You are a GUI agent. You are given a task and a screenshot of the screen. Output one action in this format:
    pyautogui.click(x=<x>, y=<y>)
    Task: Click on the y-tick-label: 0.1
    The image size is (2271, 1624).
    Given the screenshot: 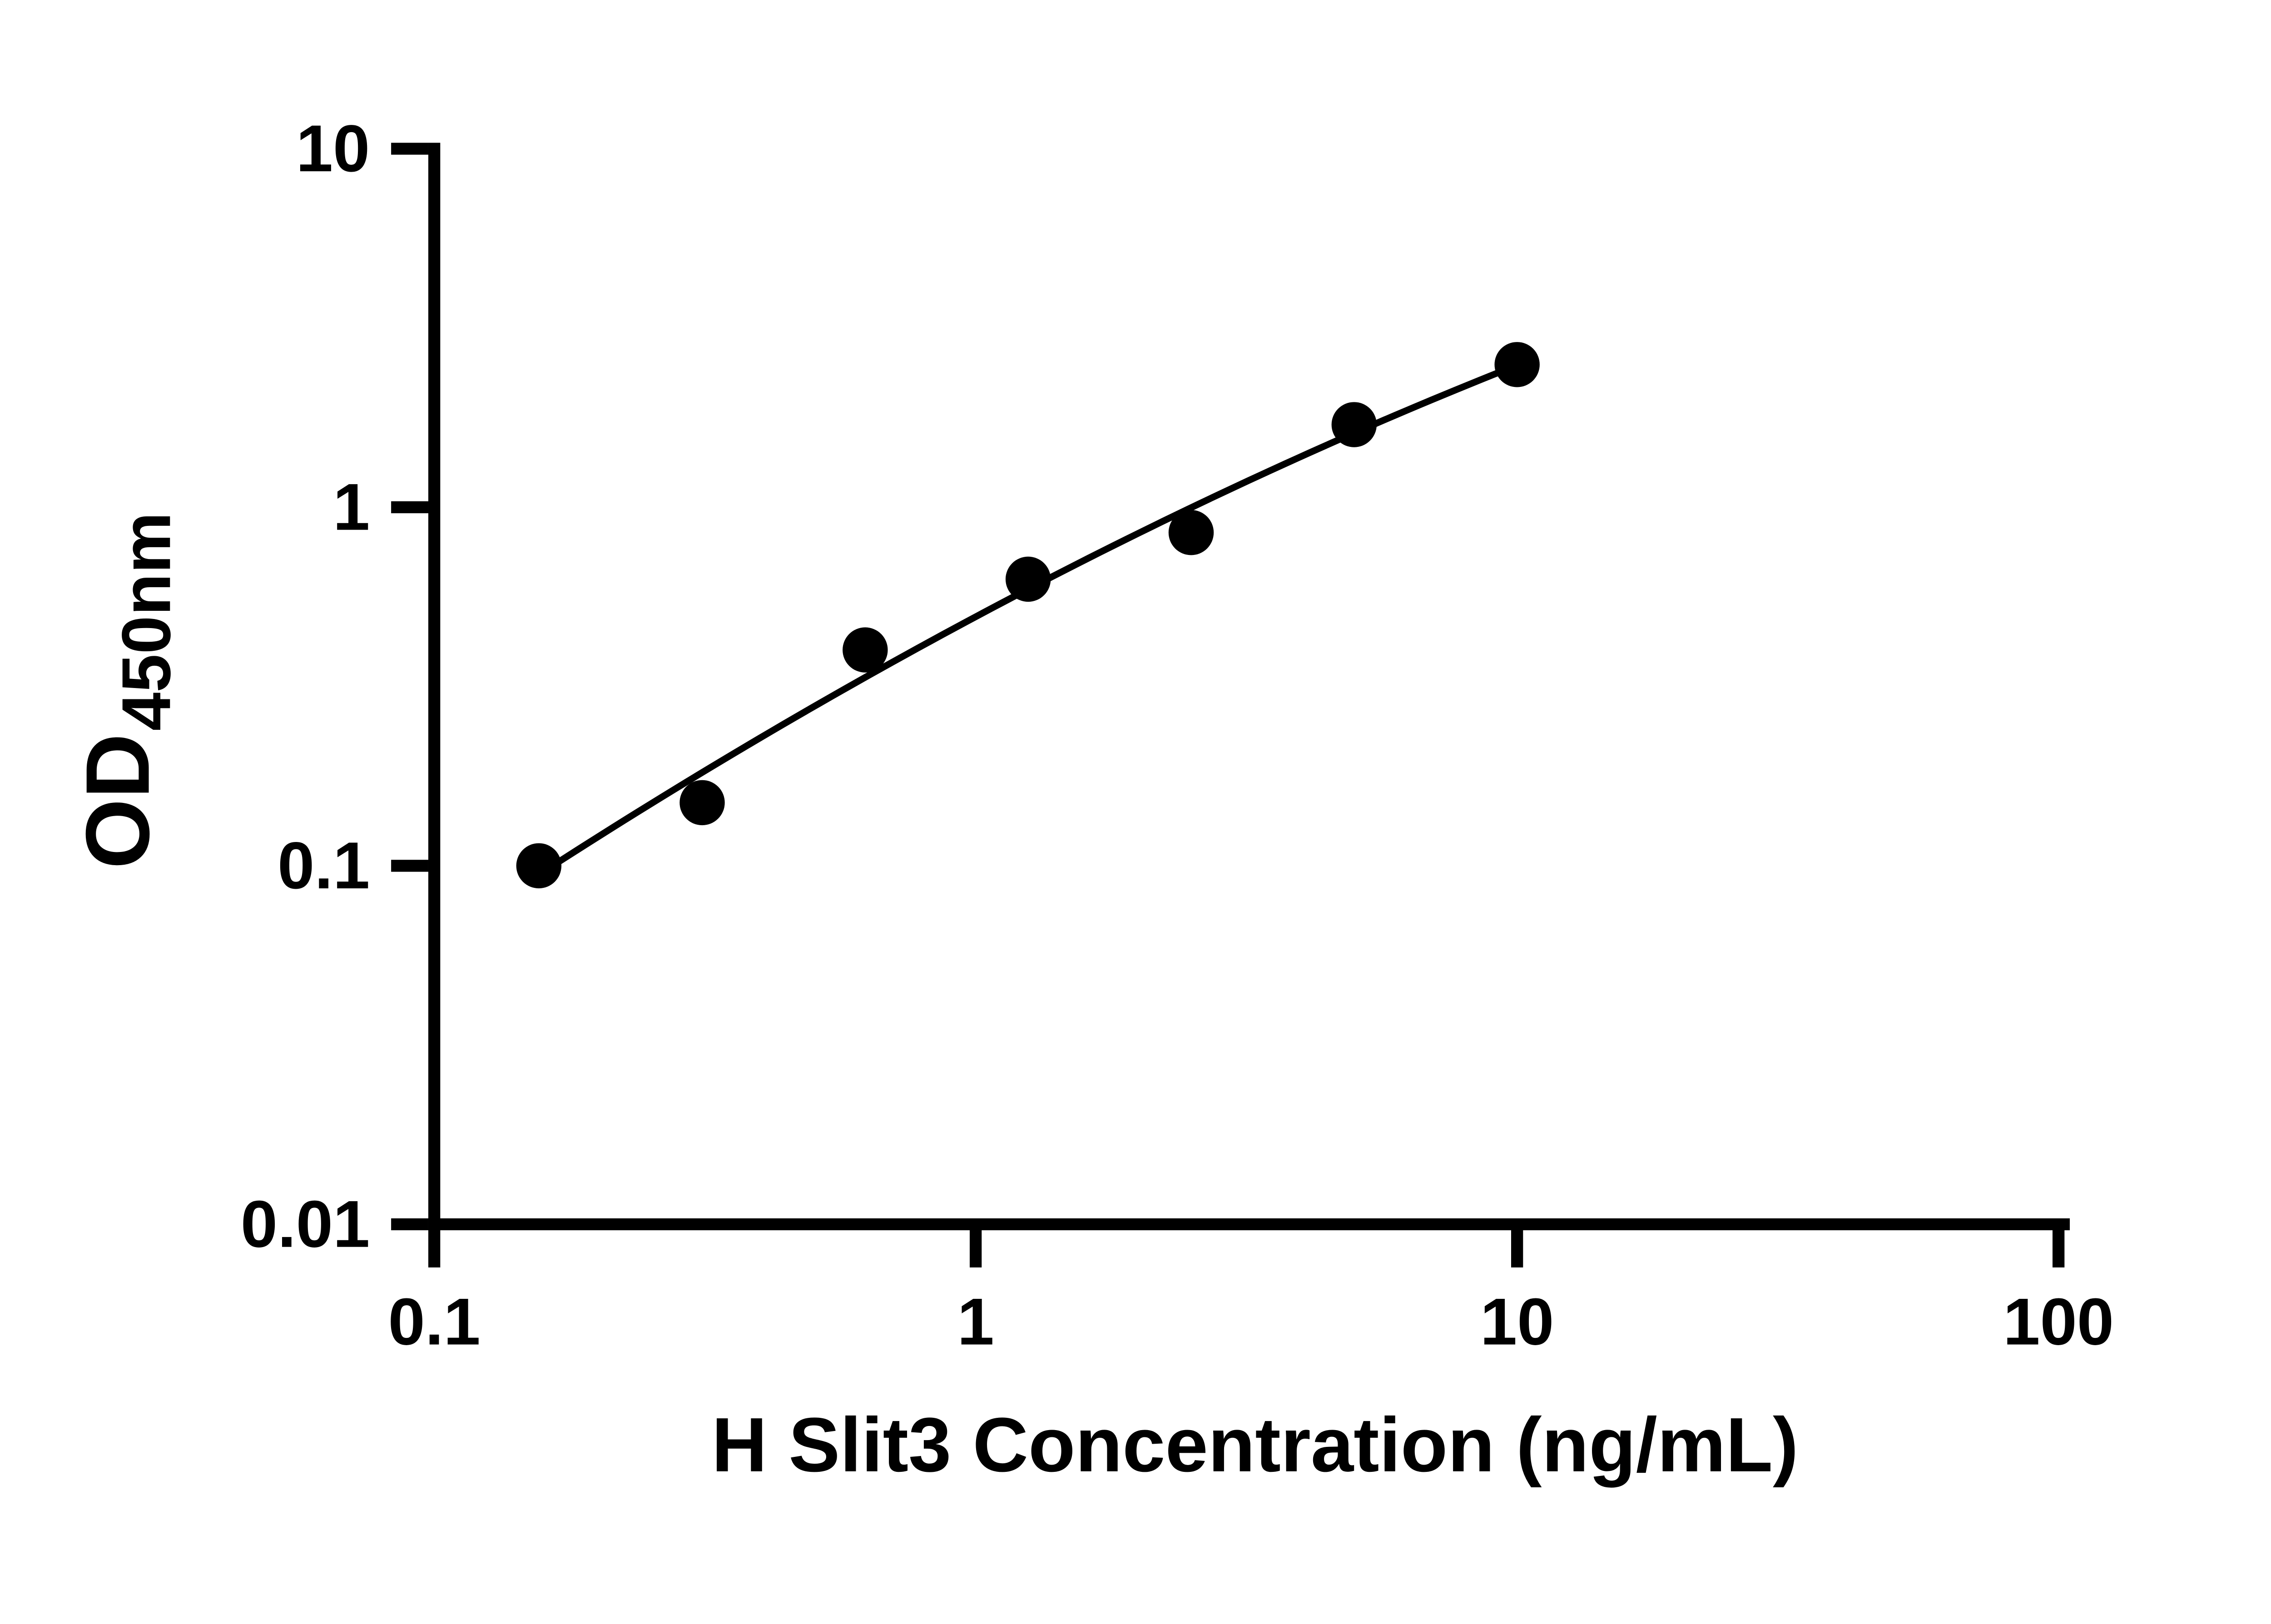 What is the action you would take?
    pyautogui.click(x=324, y=865)
    